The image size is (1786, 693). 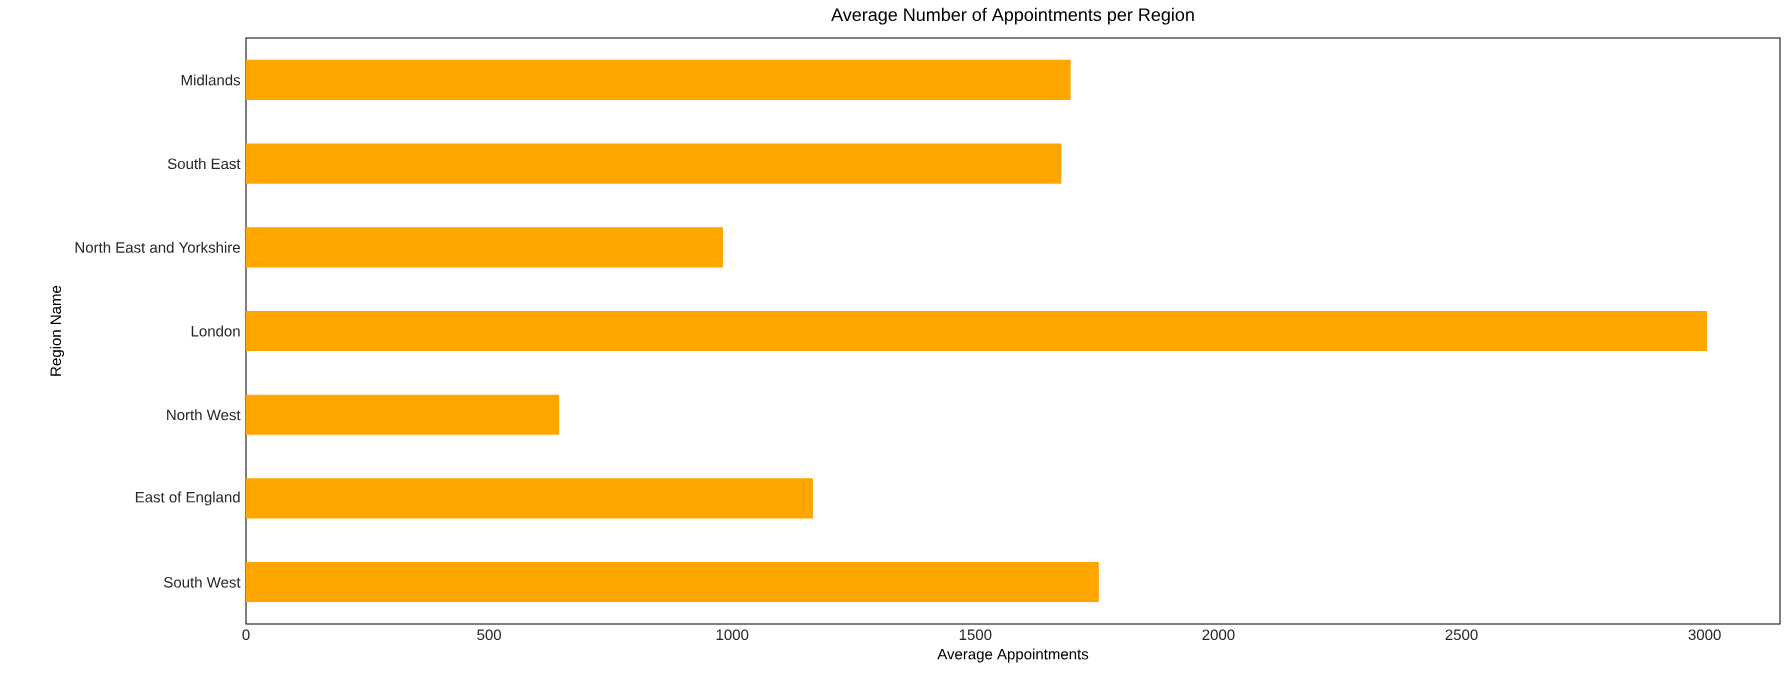 I want to click on y-axis-title: Region Name, so click(x=57, y=330).